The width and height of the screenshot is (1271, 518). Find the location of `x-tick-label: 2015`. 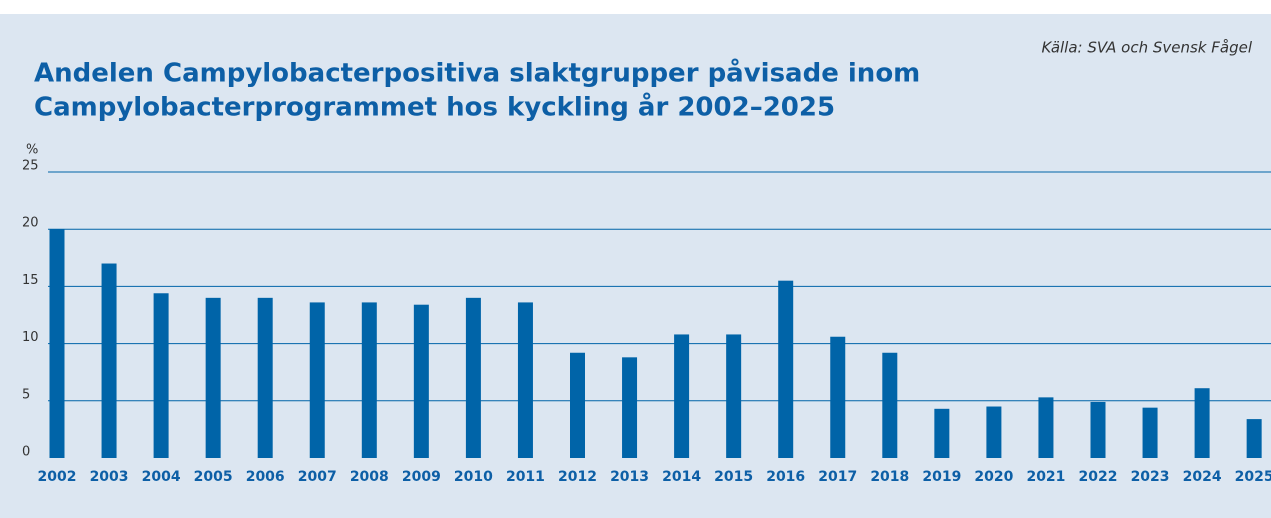

x-tick-label: 2015 is located at coordinates (733, 477).